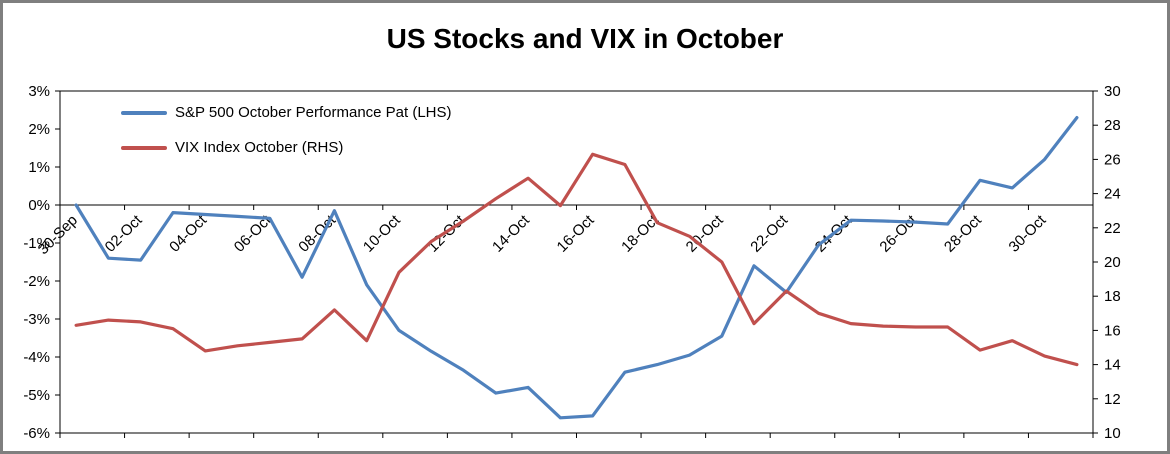 This screenshot has width=1170, height=454. I want to click on left-axis-label: -4%, so click(36, 357).